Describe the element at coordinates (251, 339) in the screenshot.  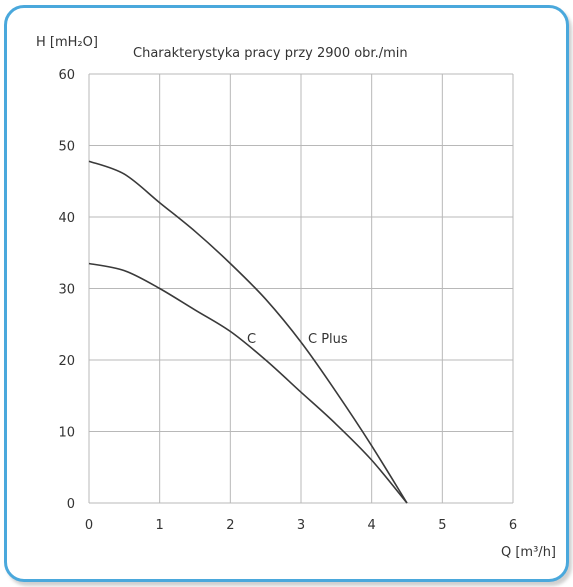
I see `series-label-c: C` at that location.